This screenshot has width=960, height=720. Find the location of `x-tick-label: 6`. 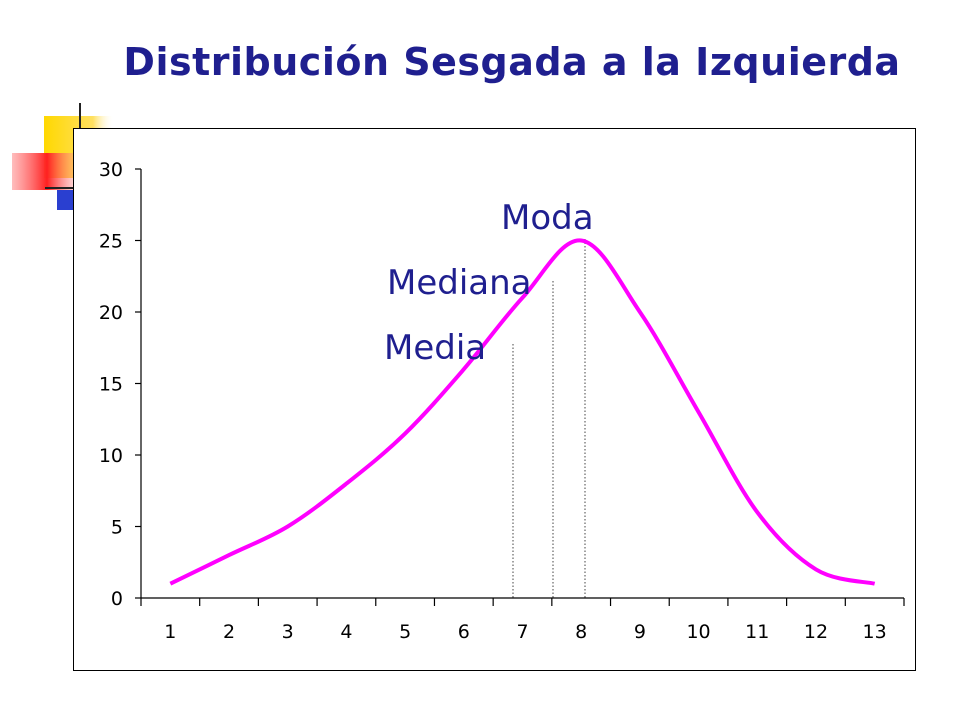

x-tick-label: 6 is located at coordinates (464, 632).